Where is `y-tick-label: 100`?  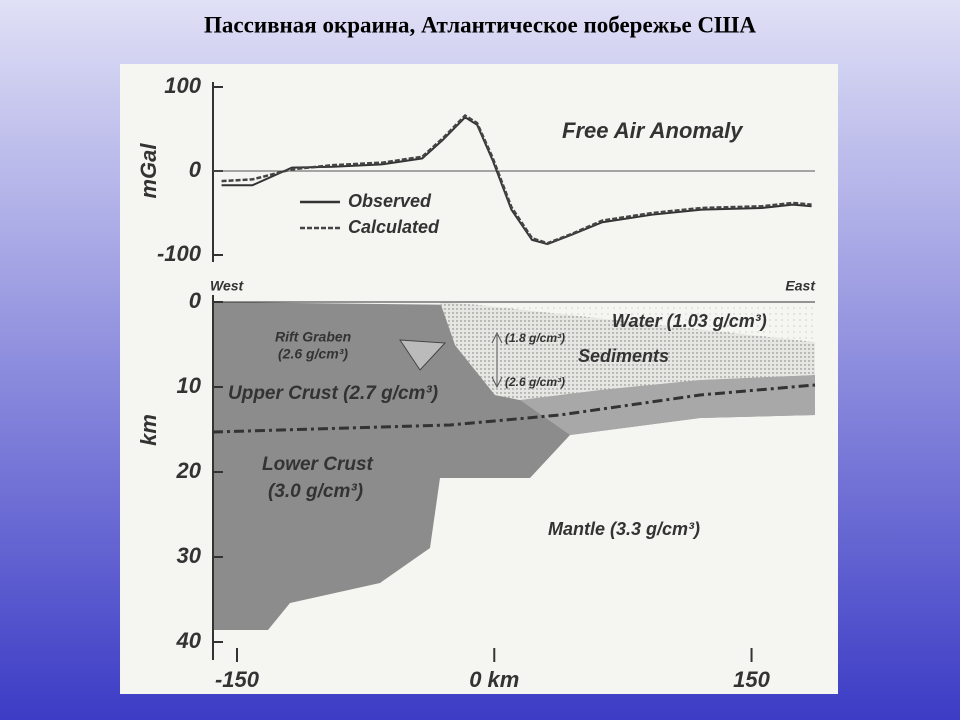
y-tick-label: 100 is located at coordinates (182, 85).